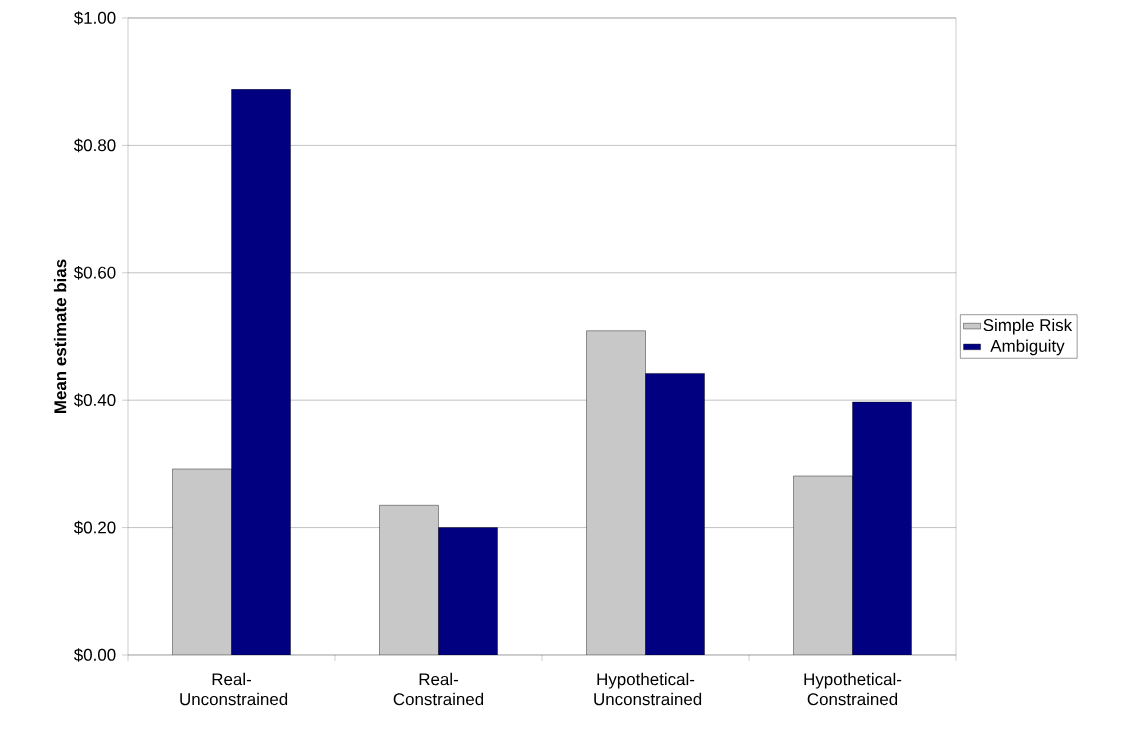 The width and height of the screenshot is (1148, 742). What do you see at coordinates (438, 689) in the screenshot?
I see `x-tick-label: Real-Constrained` at bounding box center [438, 689].